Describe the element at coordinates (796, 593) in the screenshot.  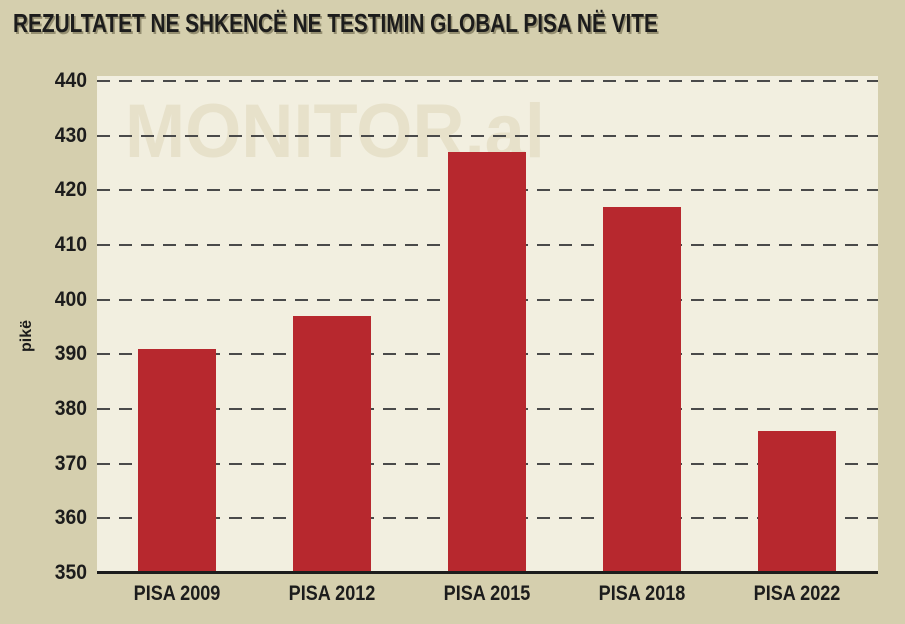
I see `x-tick-label-pisa-2022: PISA 2022` at that location.